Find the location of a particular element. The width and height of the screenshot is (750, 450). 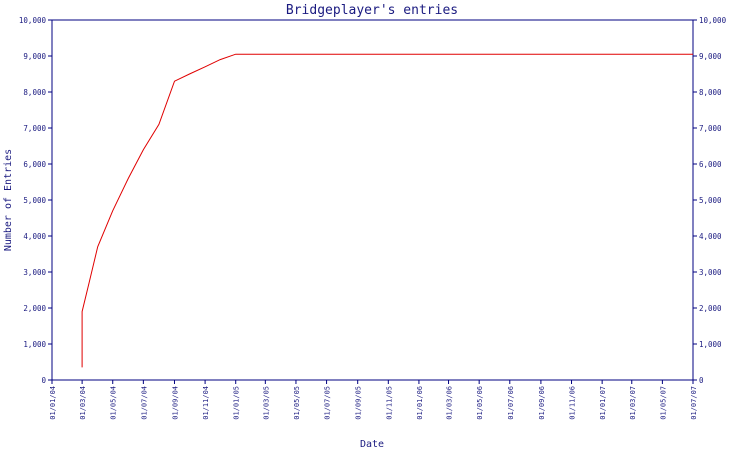

x-tick-label: 01/01/06 is located at coordinates (420, 403).